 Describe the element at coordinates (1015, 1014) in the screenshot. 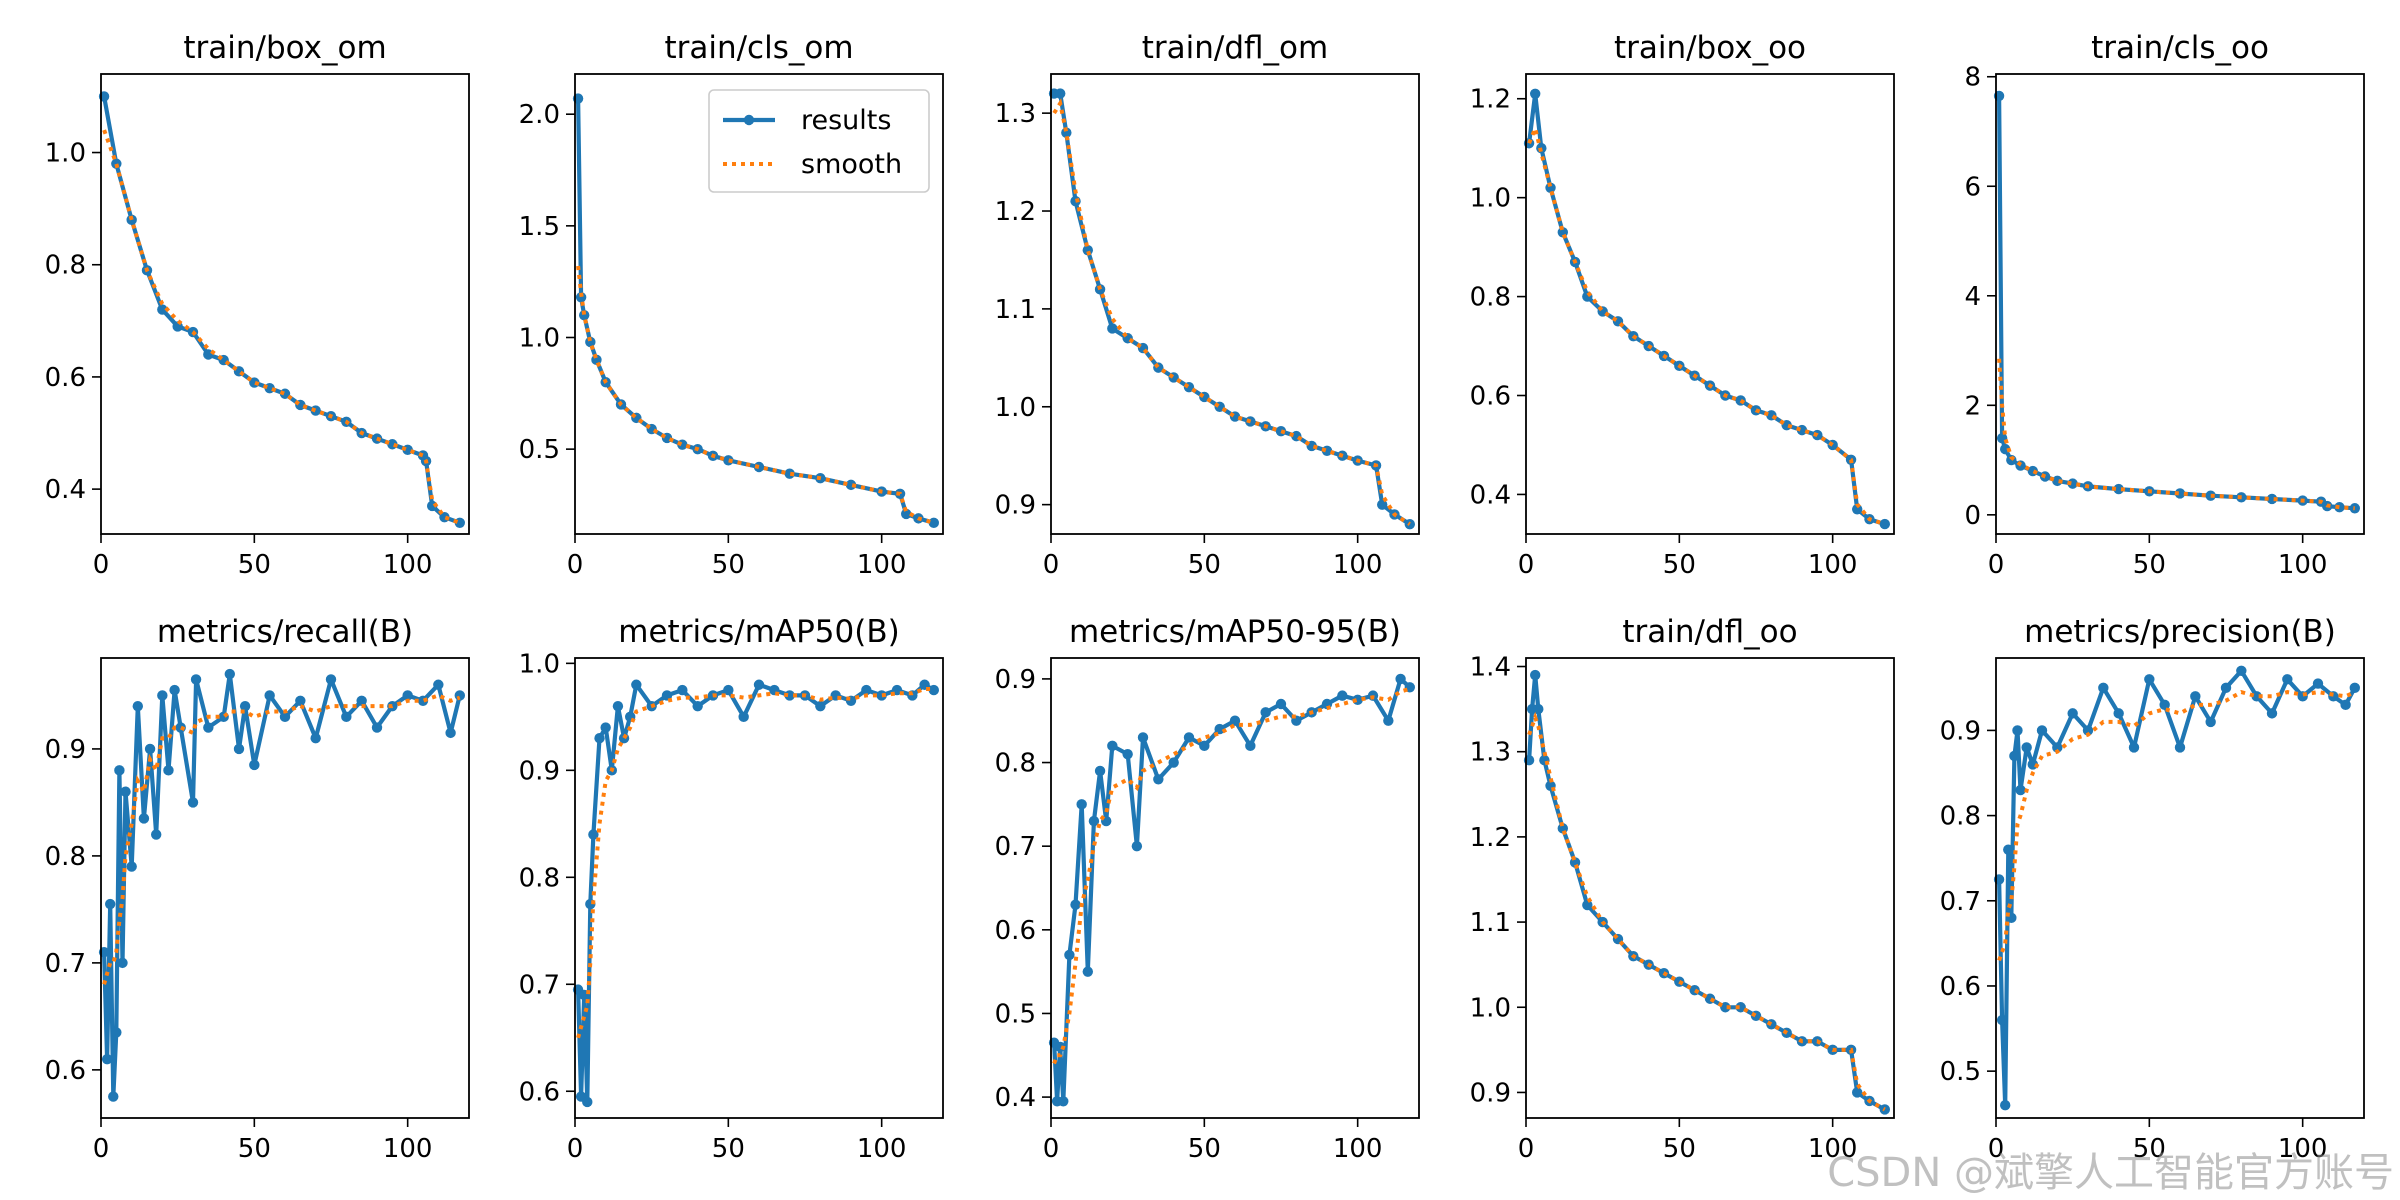

I see `y-tick-label: 0.5` at that location.